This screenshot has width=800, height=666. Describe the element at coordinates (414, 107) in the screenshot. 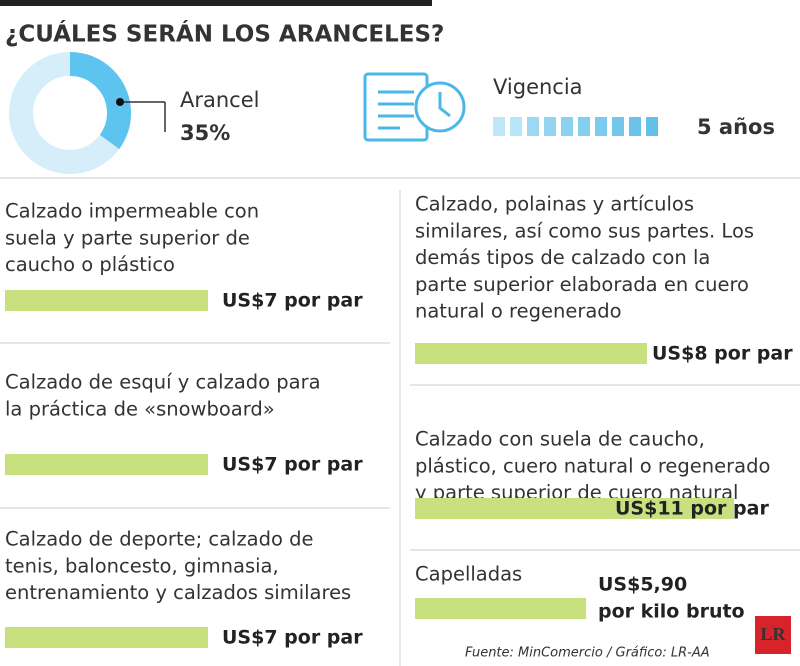

I see `calendar-icon` at that location.